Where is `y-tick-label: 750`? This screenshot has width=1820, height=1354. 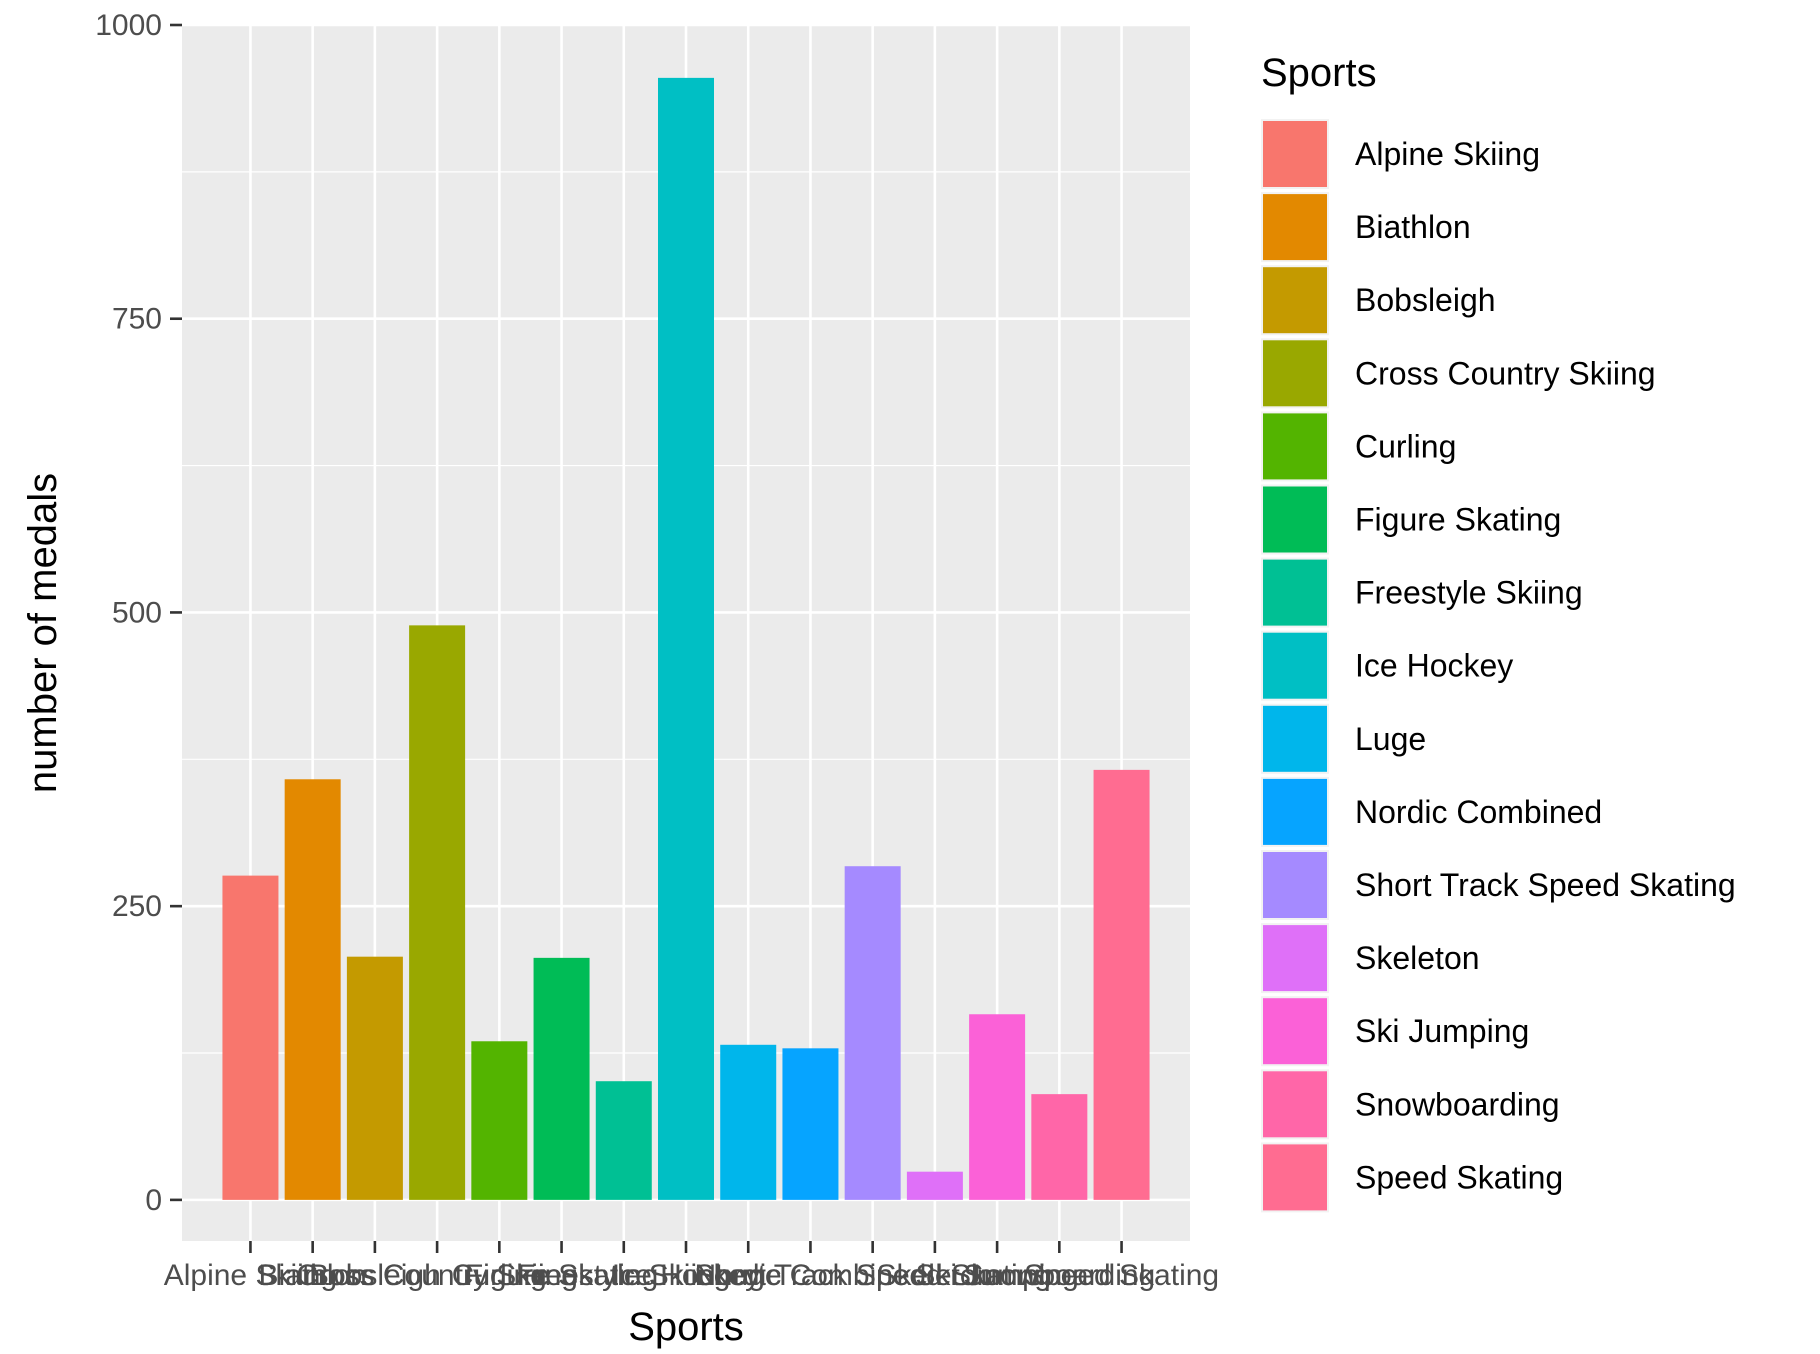
y-tick-label: 750 is located at coordinates (137, 319).